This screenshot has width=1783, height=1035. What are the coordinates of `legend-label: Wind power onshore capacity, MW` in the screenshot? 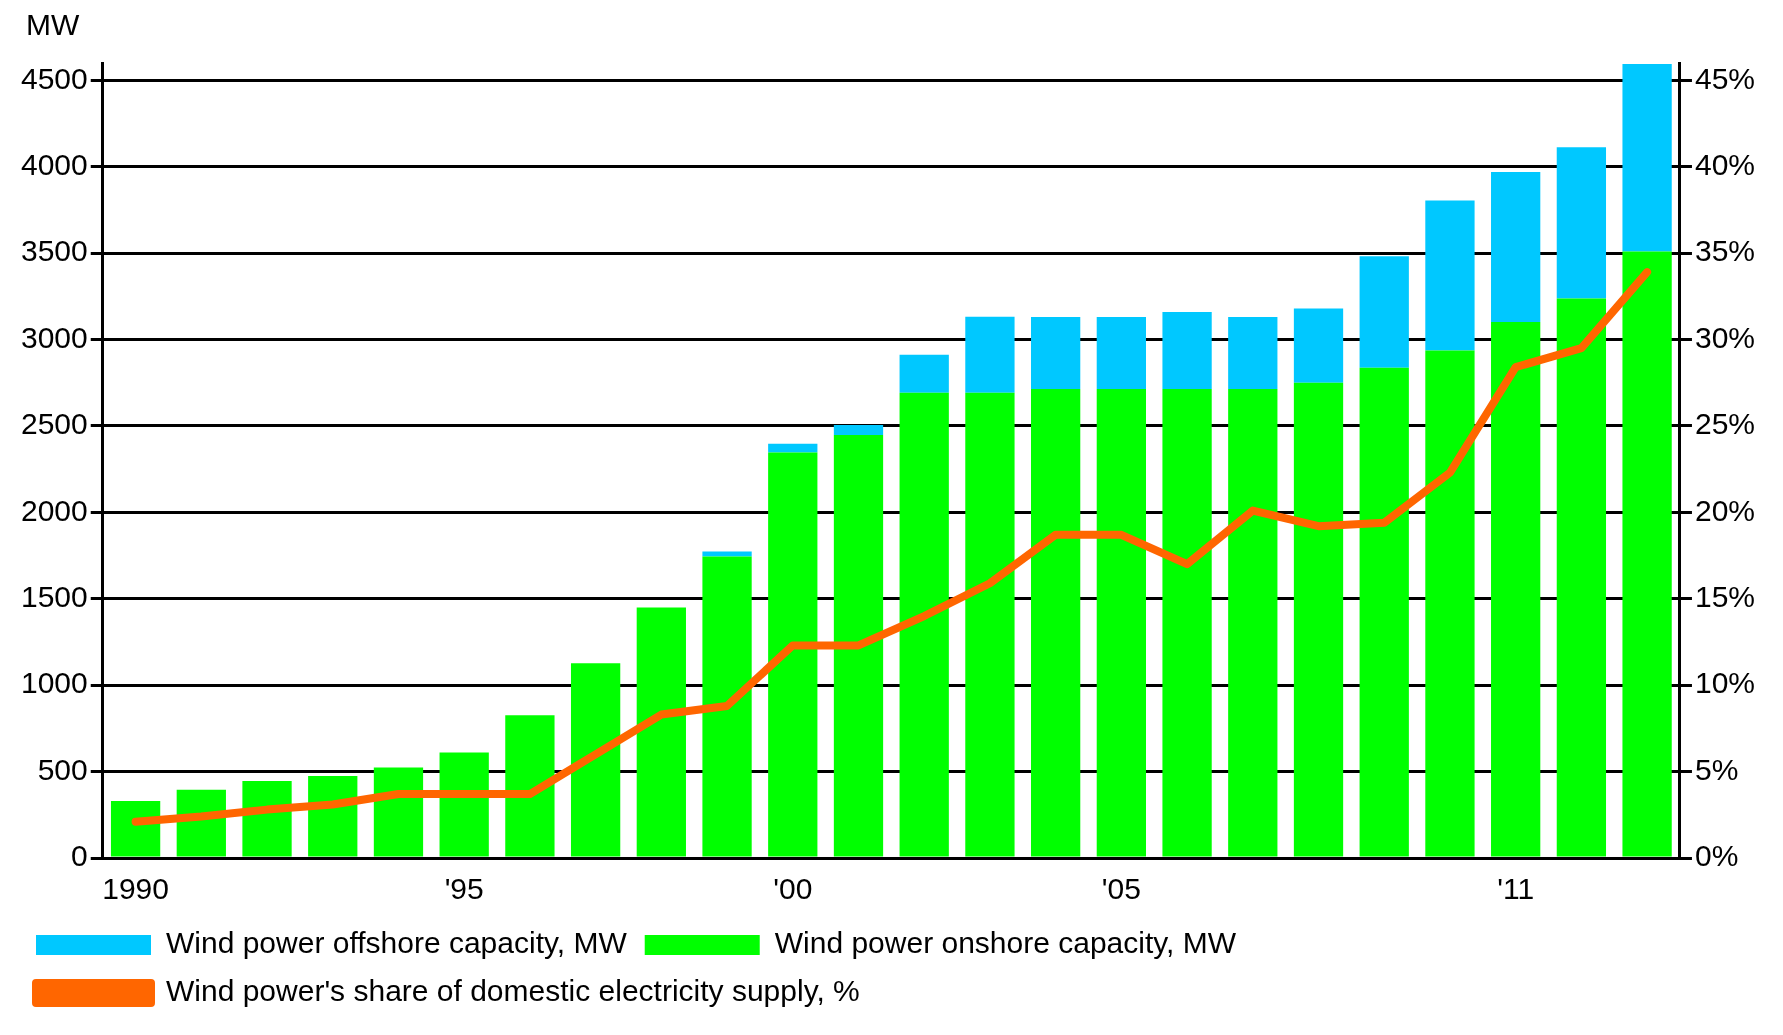 It's located at (1005, 943).